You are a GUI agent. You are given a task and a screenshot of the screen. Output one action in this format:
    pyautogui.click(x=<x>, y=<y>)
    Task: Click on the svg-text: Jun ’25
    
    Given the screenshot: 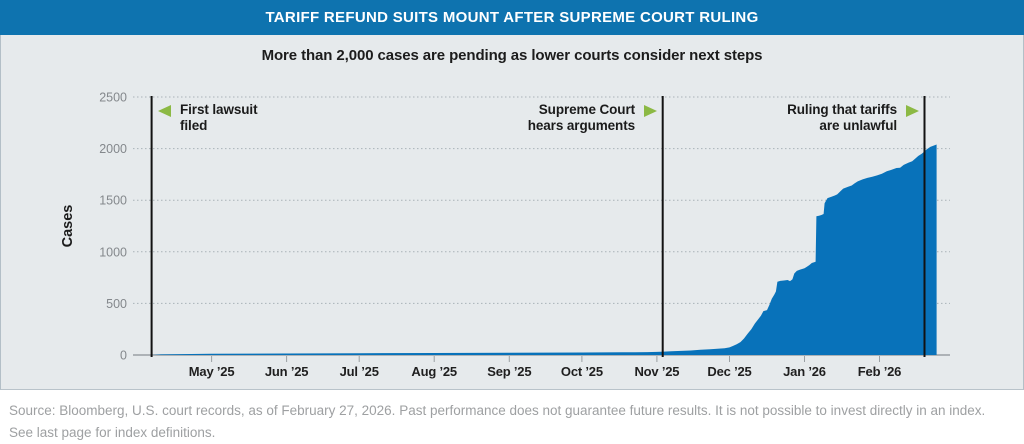 What is the action you would take?
    pyautogui.click(x=286, y=371)
    